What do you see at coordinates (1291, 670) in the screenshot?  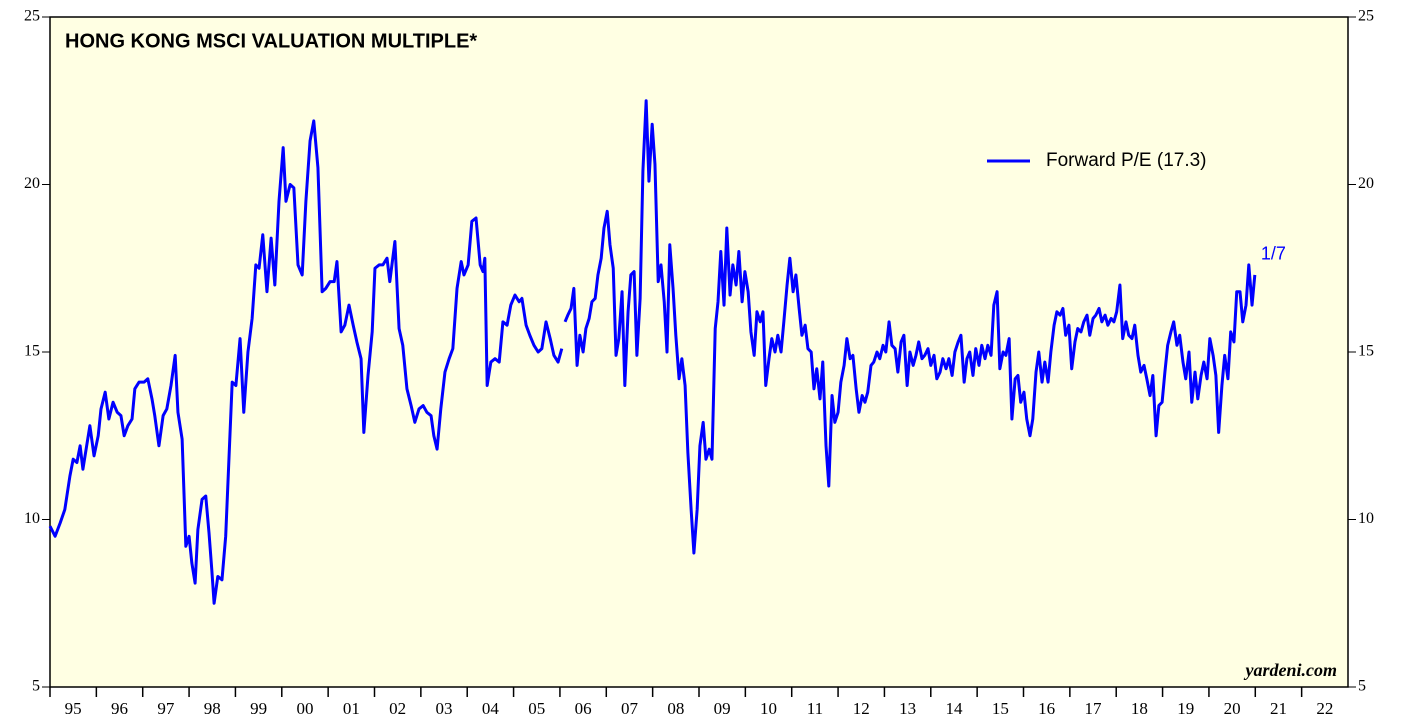 I see `source-label: yardeni.com` at bounding box center [1291, 670].